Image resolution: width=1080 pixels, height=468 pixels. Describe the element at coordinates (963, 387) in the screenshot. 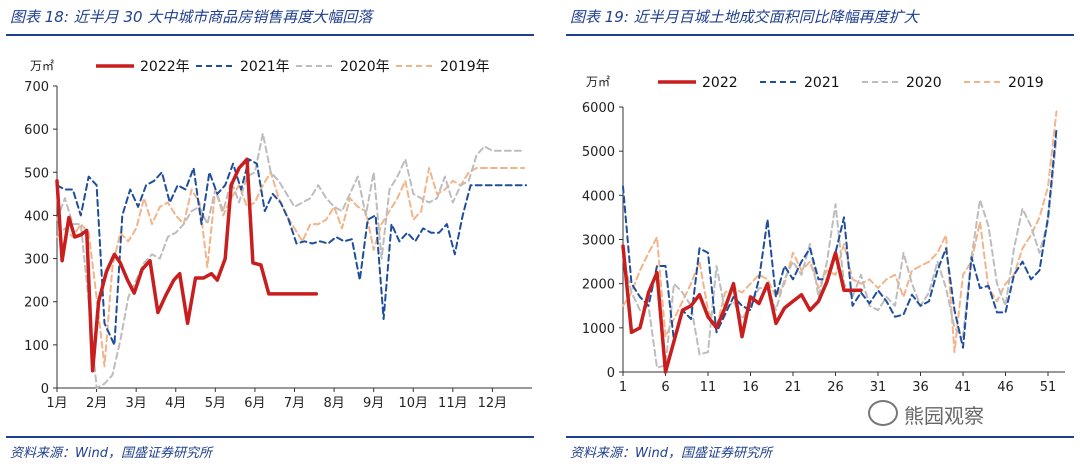

I see `x-tick-label: 41` at that location.